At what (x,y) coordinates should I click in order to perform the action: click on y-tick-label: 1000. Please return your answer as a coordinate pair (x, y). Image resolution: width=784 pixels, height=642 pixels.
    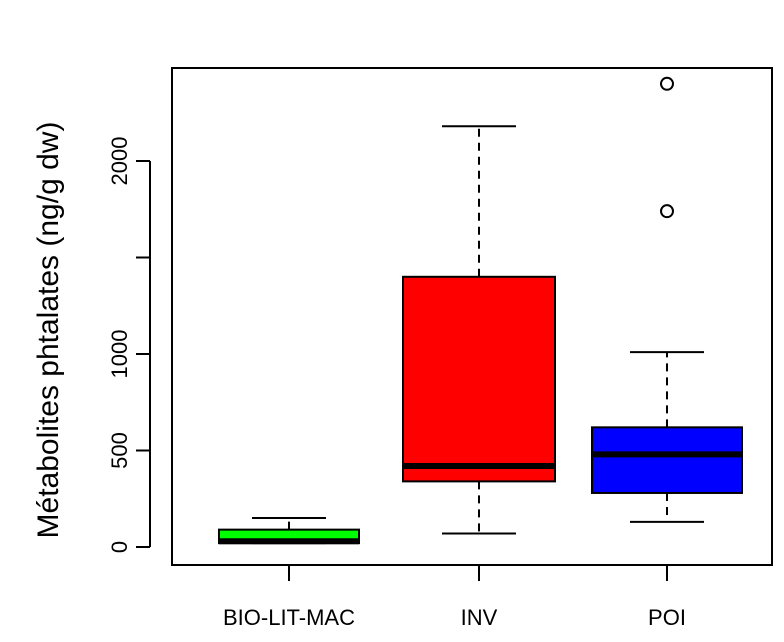
    Looking at the image, I should click on (119, 354).